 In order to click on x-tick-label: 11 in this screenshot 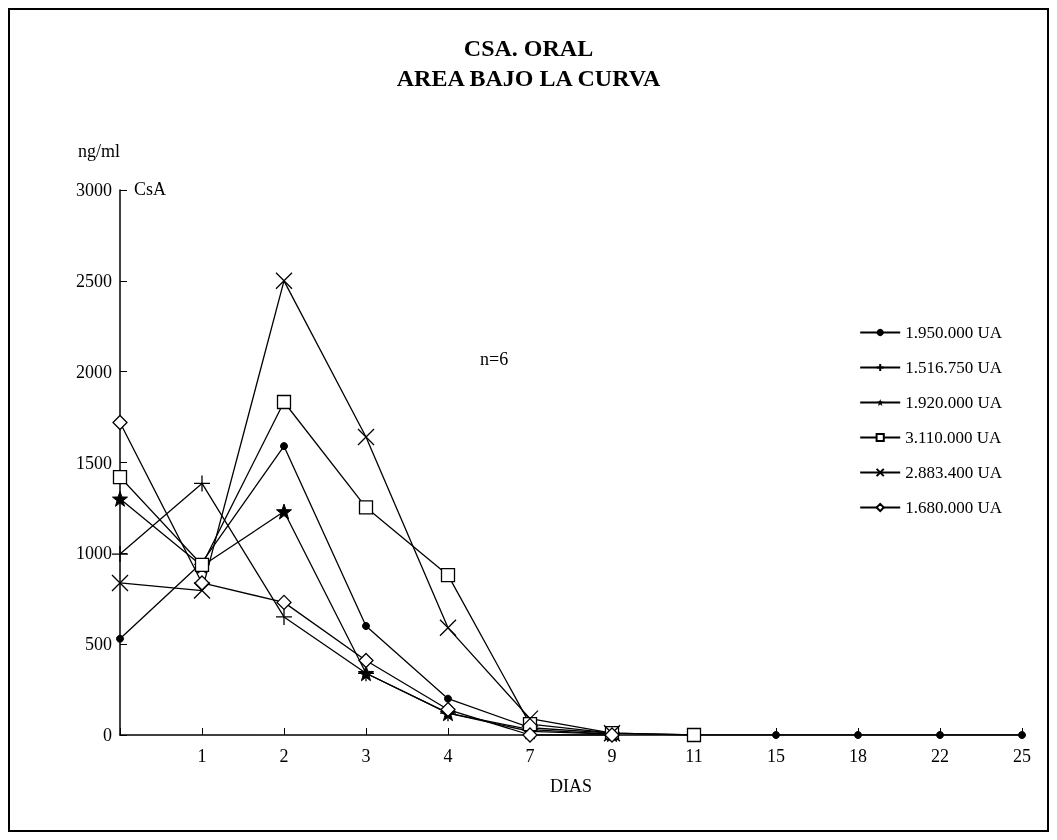, I will do `click(694, 756)`.